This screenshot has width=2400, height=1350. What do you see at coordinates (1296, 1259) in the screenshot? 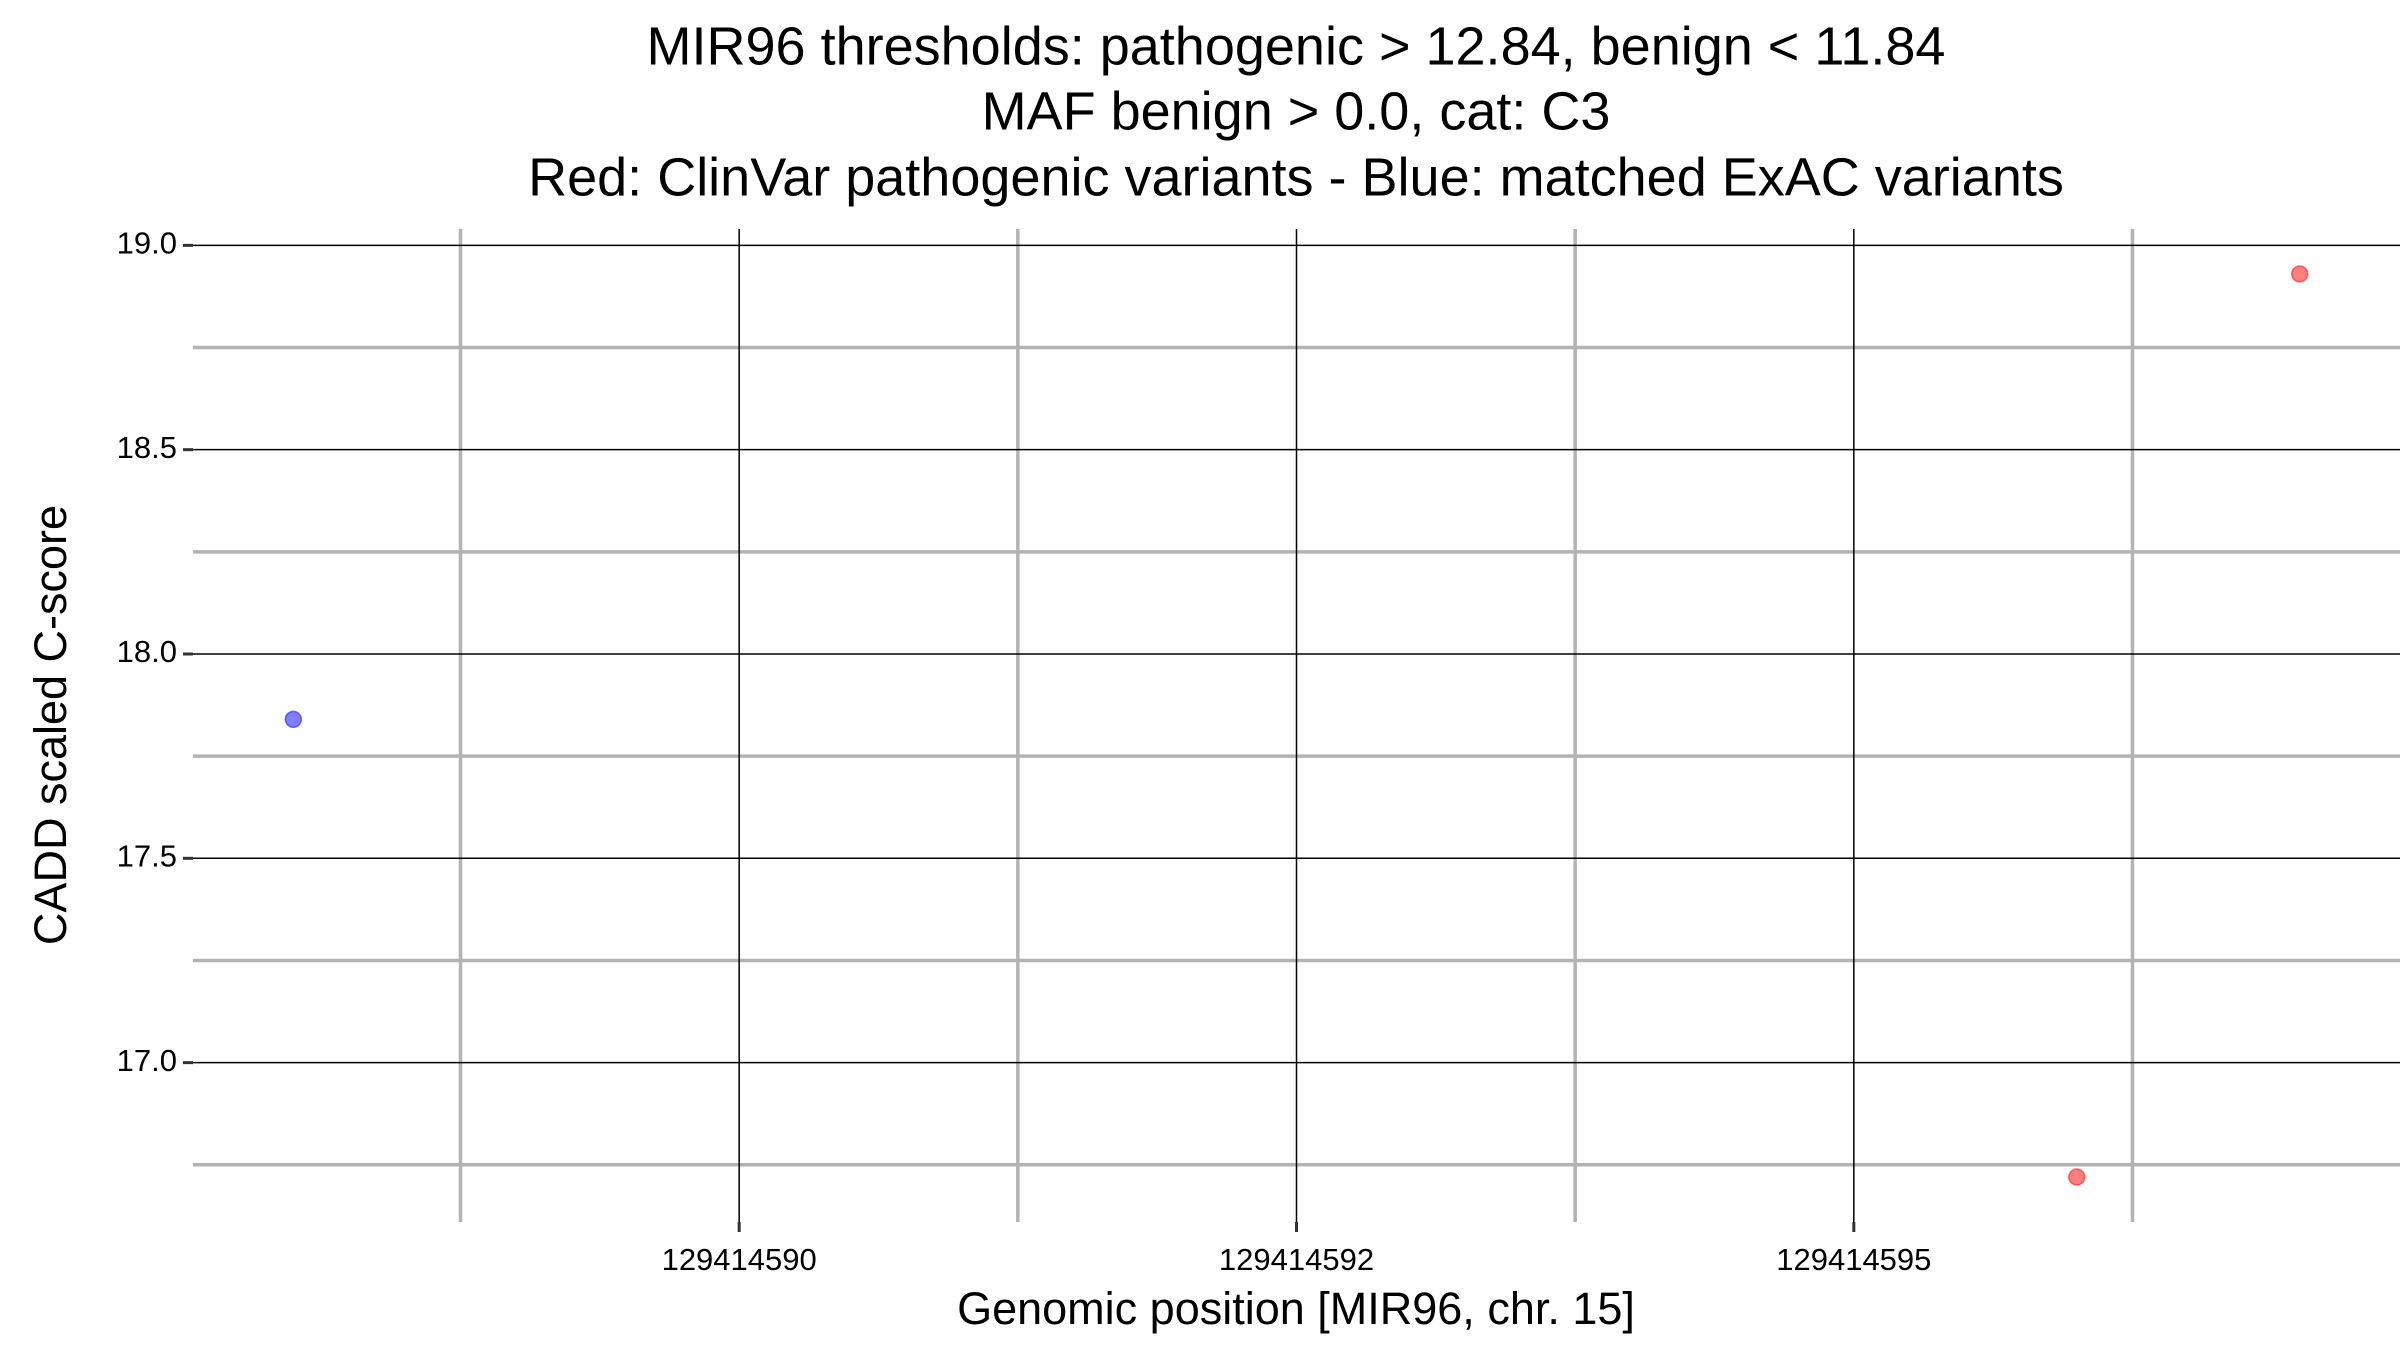
I see `x-tick-label: 129414592` at bounding box center [1296, 1259].